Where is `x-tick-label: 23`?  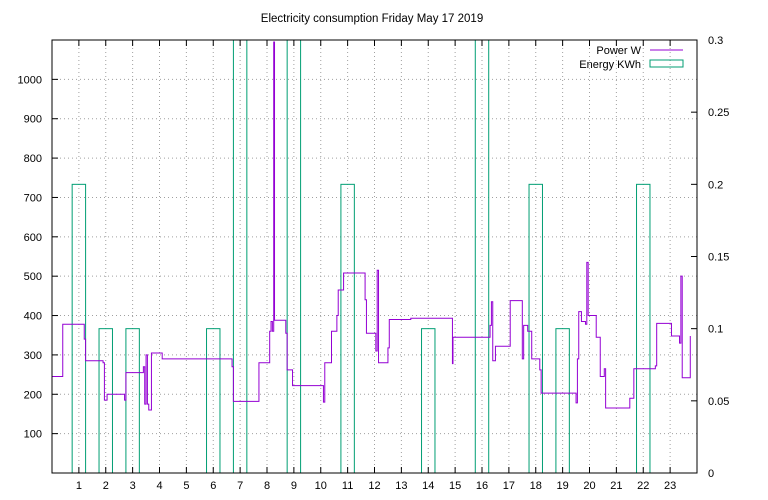
x-tick-label: 23 is located at coordinates (670, 486).